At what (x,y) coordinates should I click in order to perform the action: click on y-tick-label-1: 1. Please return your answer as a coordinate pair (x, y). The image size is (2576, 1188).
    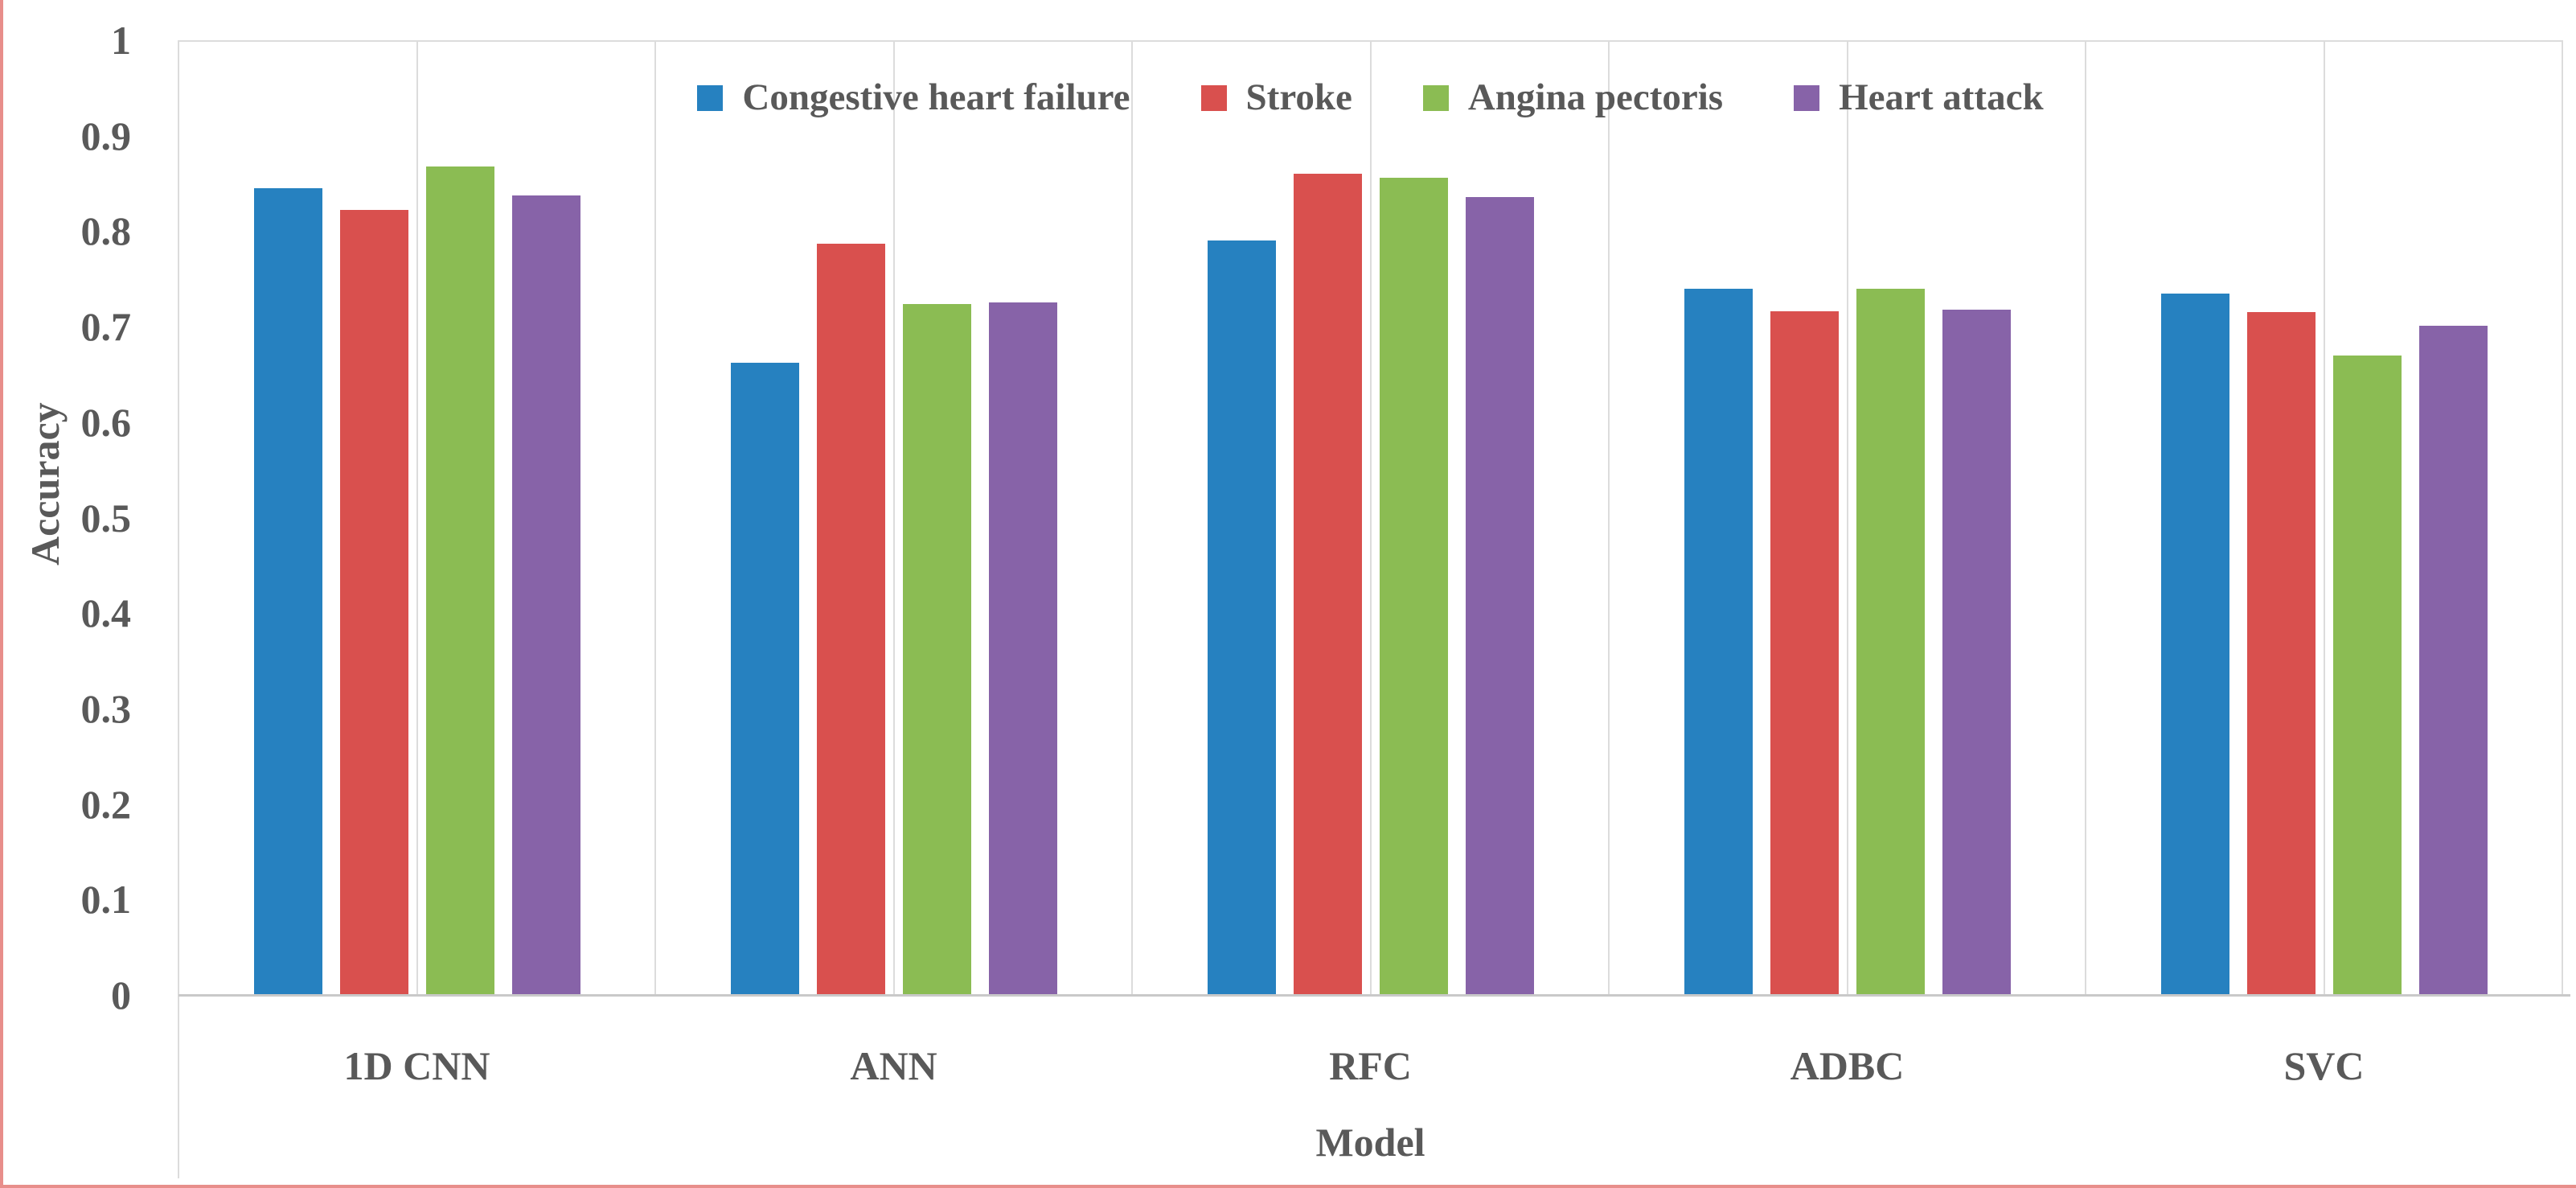
    Looking at the image, I should click on (121, 40).